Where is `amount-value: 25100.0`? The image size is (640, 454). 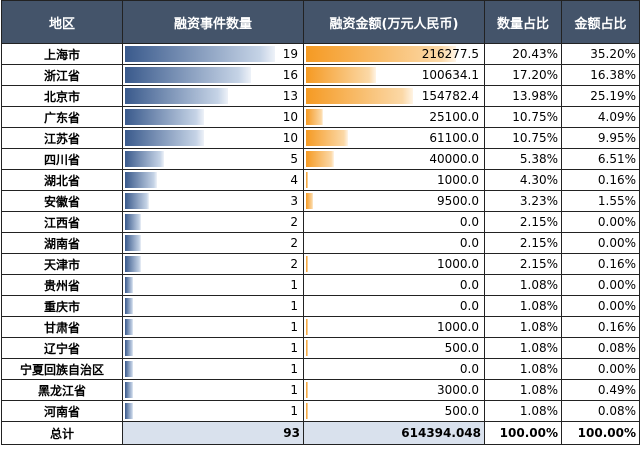 amount-value: 25100.0 is located at coordinates (454, 117).